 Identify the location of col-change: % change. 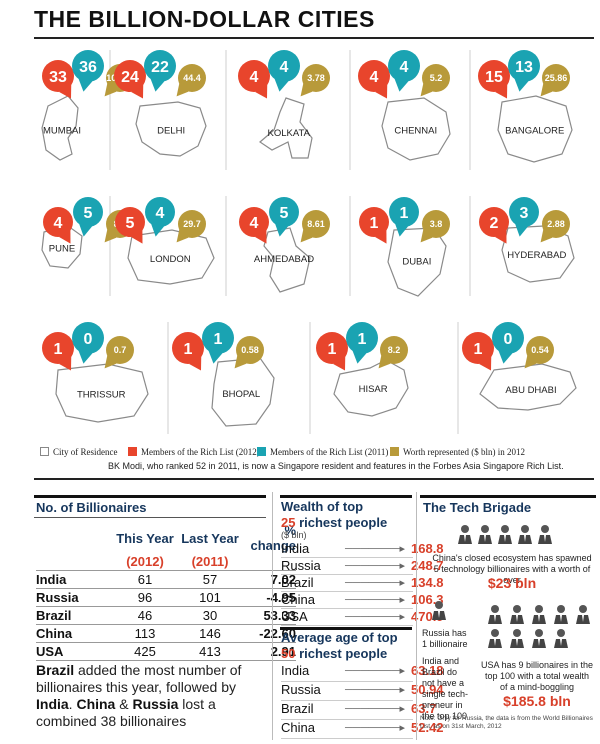
(273, 538).